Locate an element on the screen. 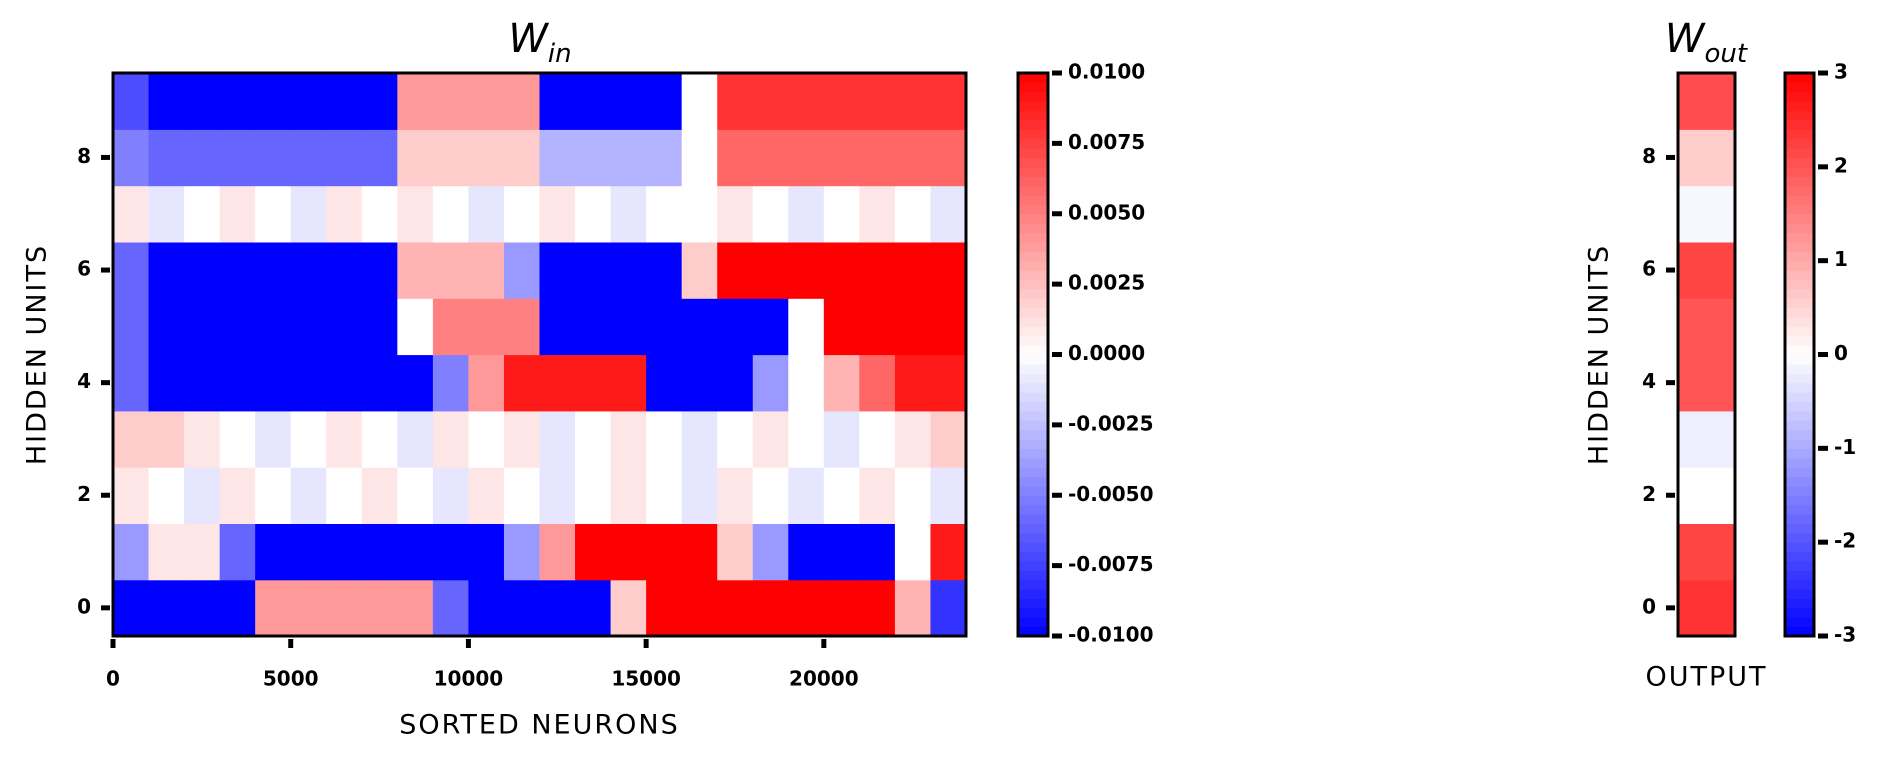  x-tick-label: 0 is located at coordinates (113, 679).